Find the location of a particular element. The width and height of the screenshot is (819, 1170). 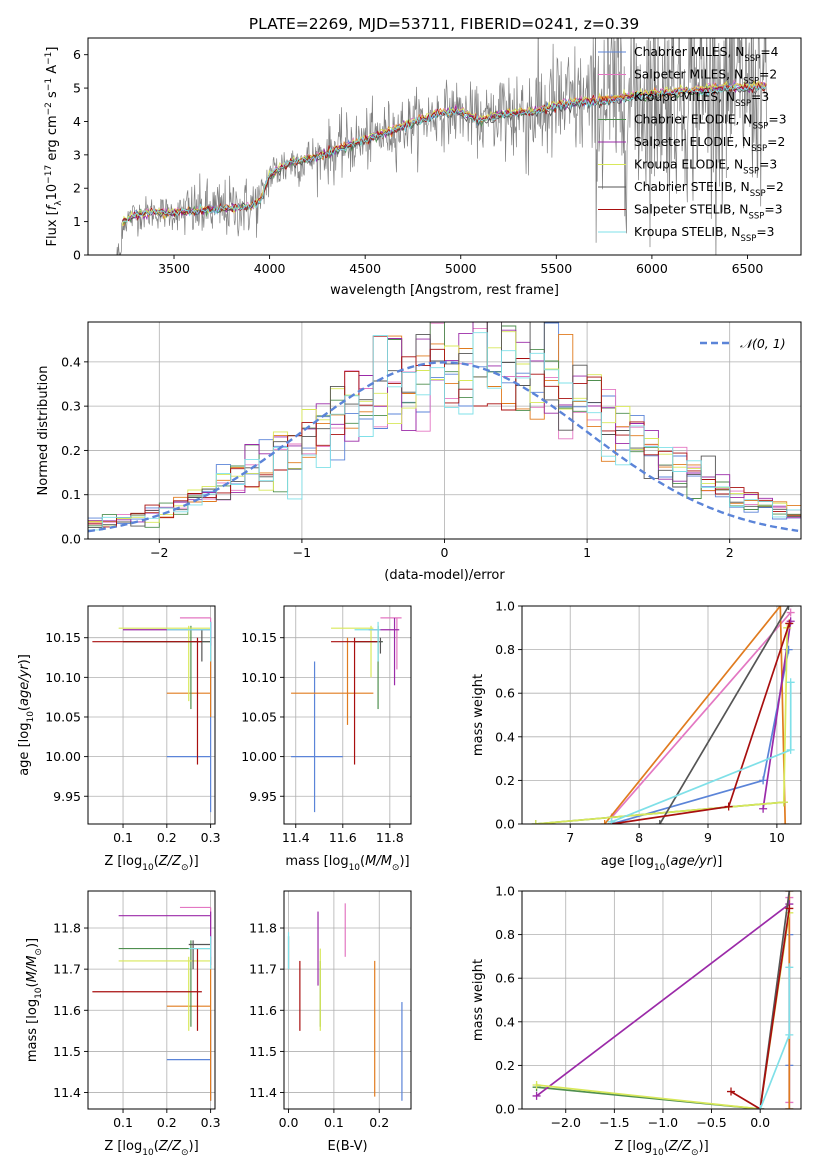

x-tick-label: 11.4 is located at coordinates (296, 837).